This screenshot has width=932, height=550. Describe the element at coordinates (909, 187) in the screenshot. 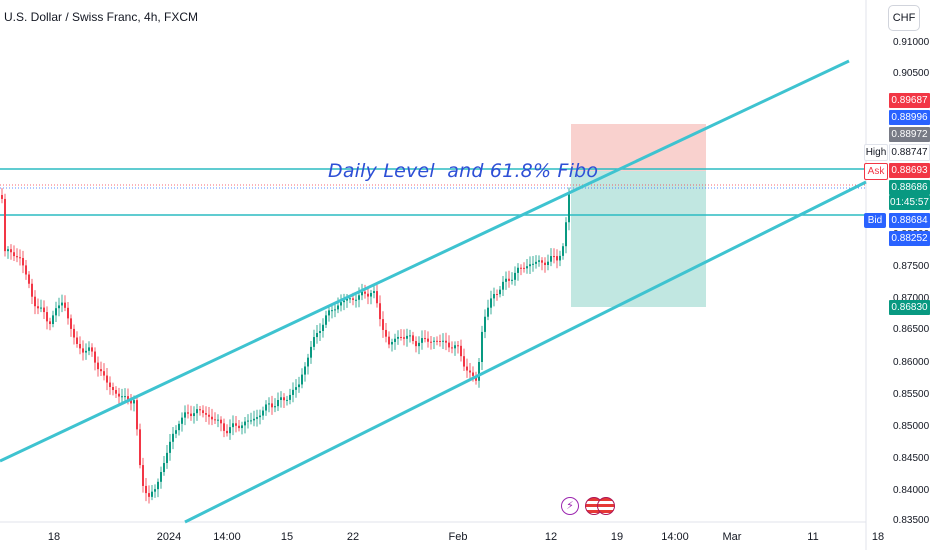

I see `last-price-badge: 0.88686` at that location.